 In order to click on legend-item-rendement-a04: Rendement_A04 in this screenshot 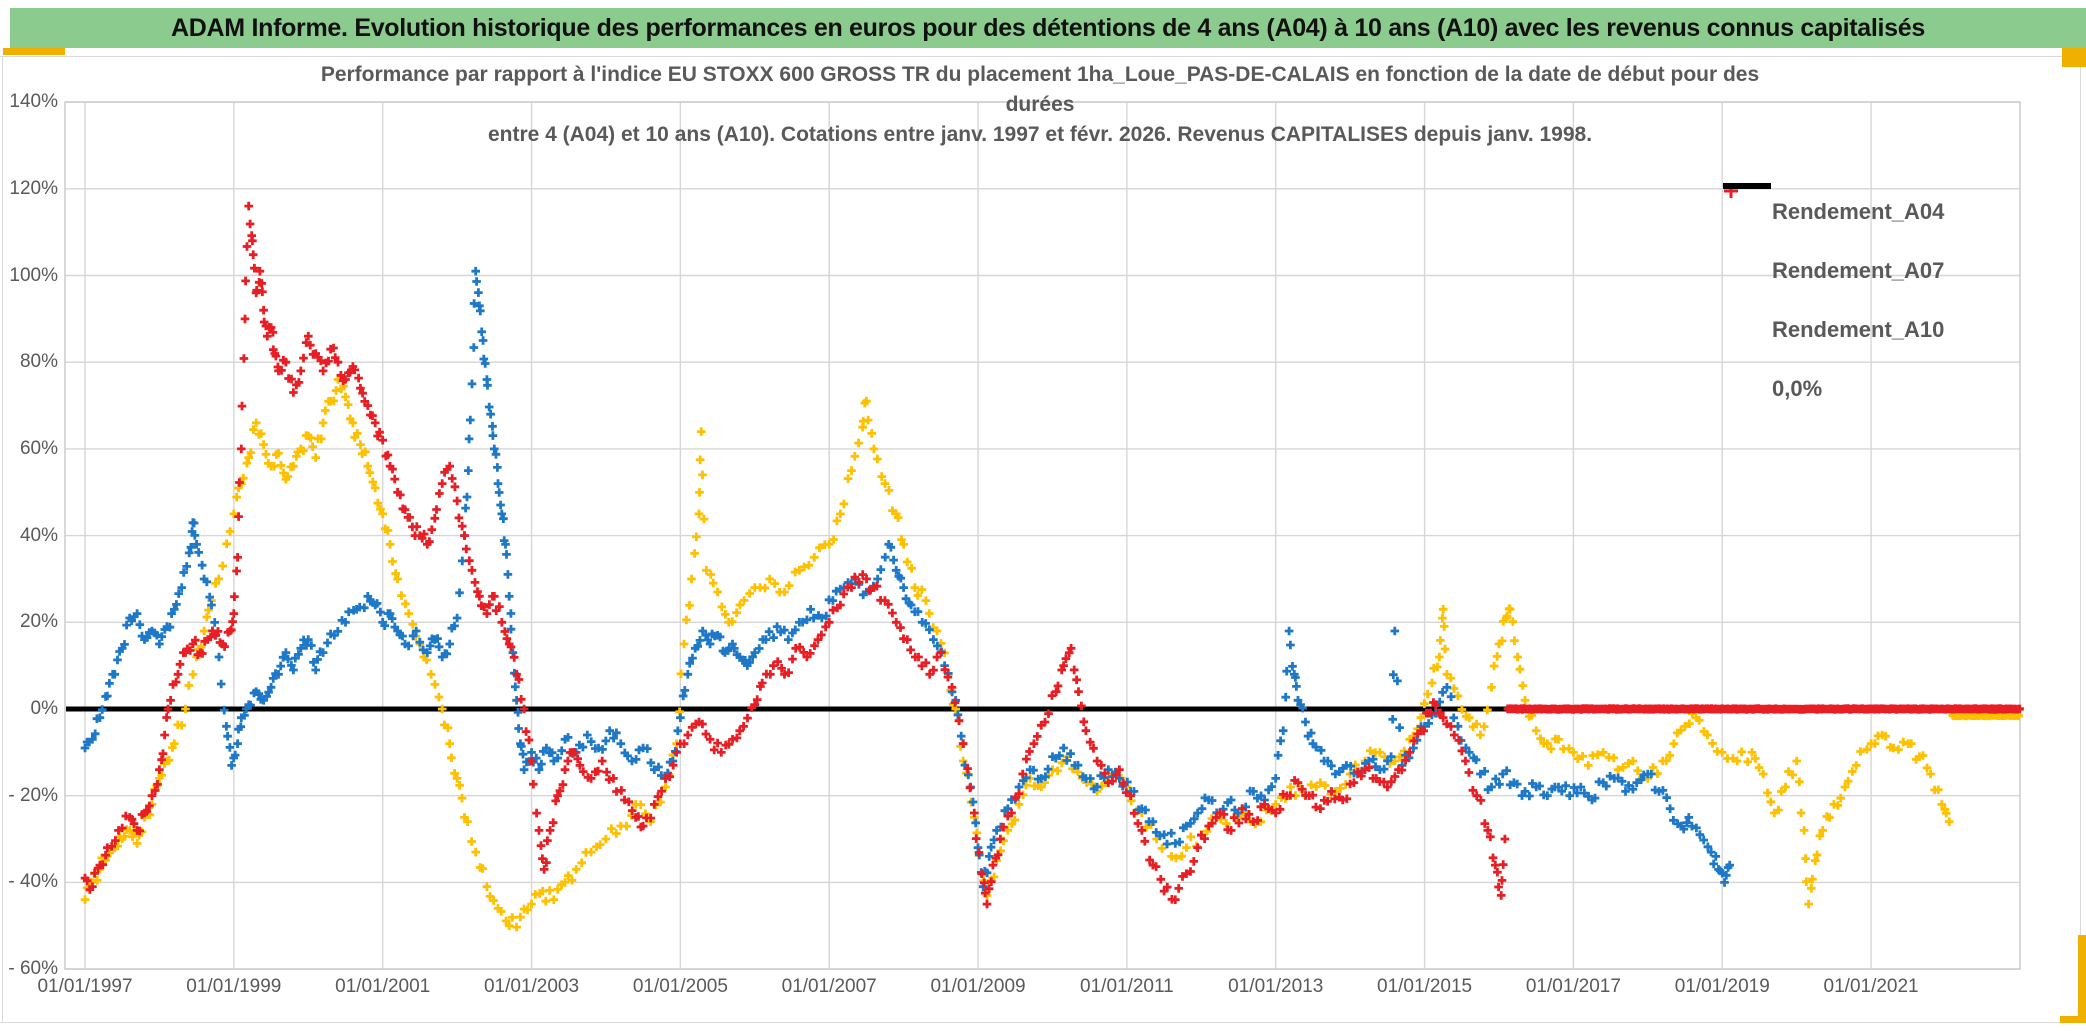, I will do `click(1872, 211)`.